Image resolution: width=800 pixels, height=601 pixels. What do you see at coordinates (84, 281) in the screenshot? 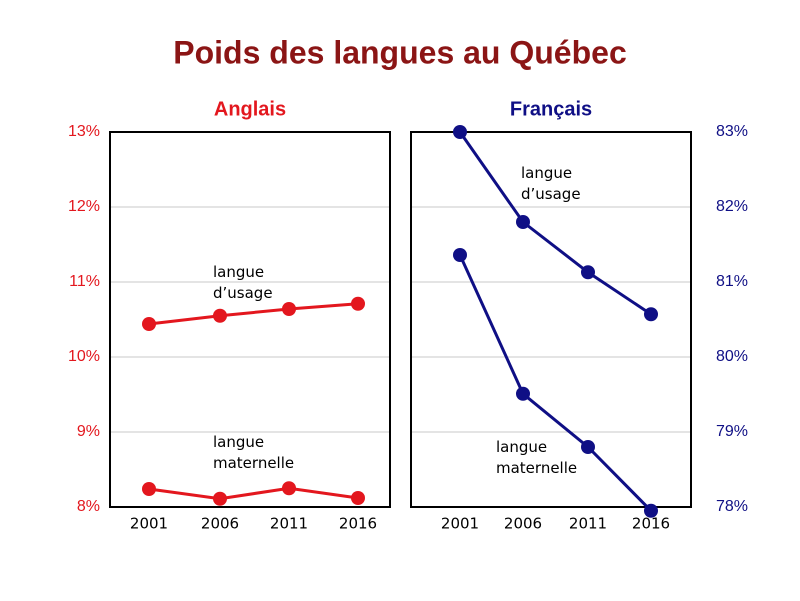
I see `y-tick-label: 11%` at bounding box center [84, 281].